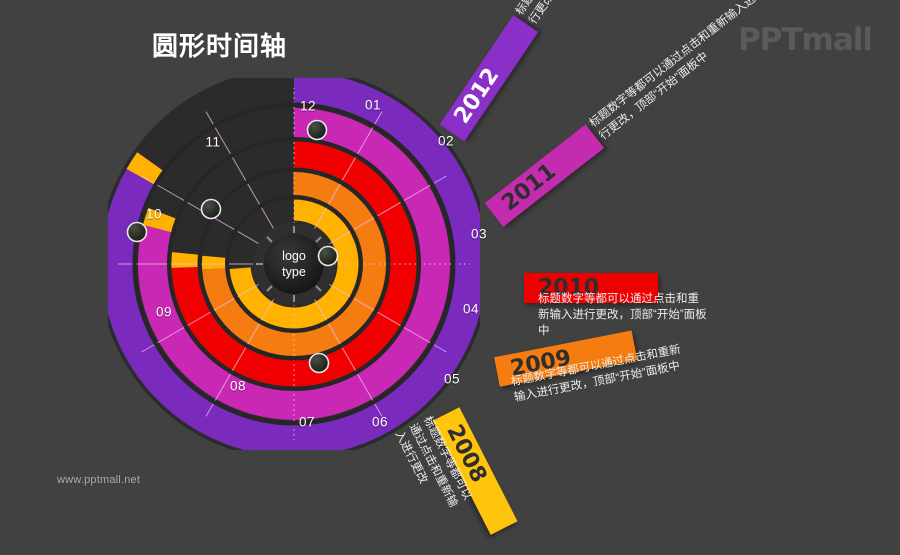  Describe the element at coordinates (529, 187) in the screenshot. I see `year-label-2011: 2011` at that location.